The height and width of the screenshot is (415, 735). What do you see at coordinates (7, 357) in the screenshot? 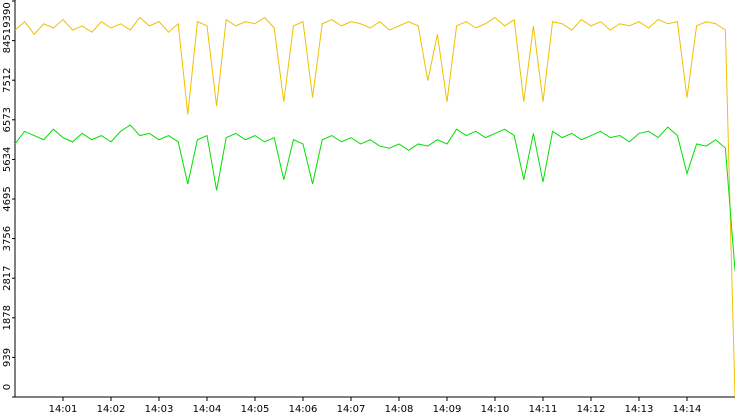
I see `y-tick-label: 939` at bounding box center [7, 357].